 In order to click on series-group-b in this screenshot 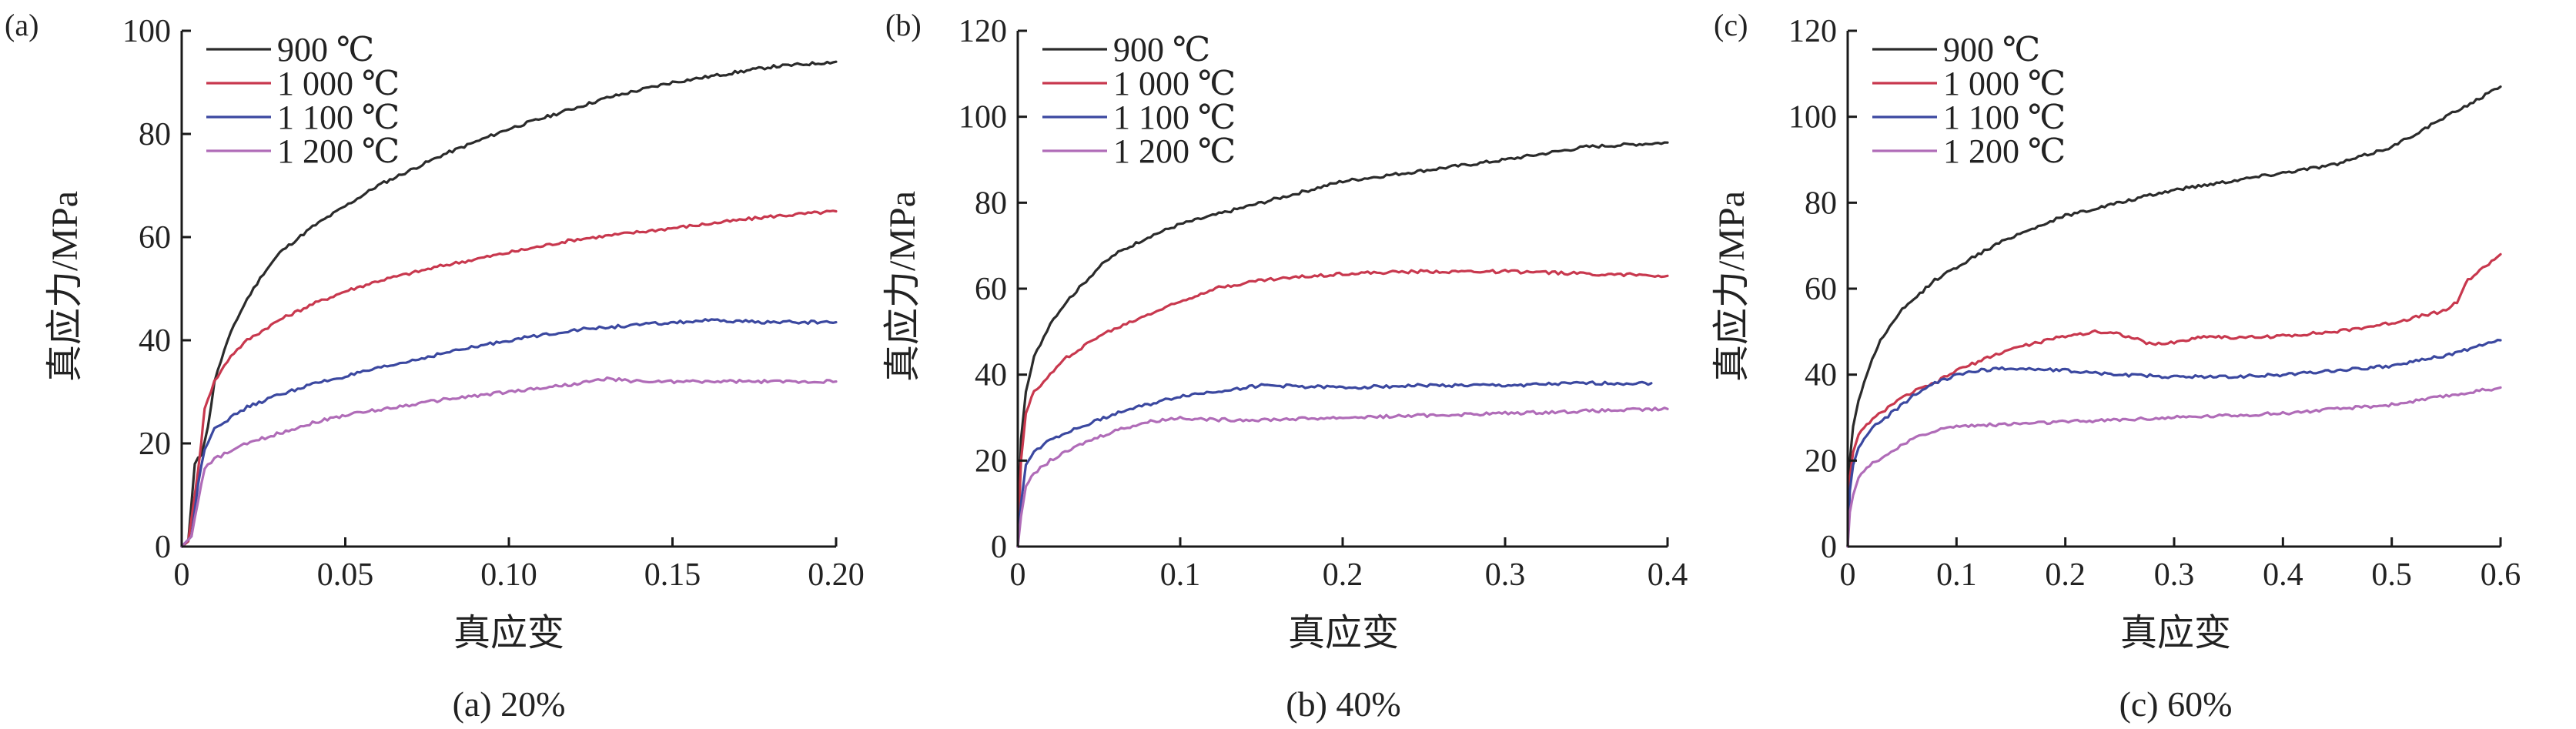, I will do `click(1342, 344)`.